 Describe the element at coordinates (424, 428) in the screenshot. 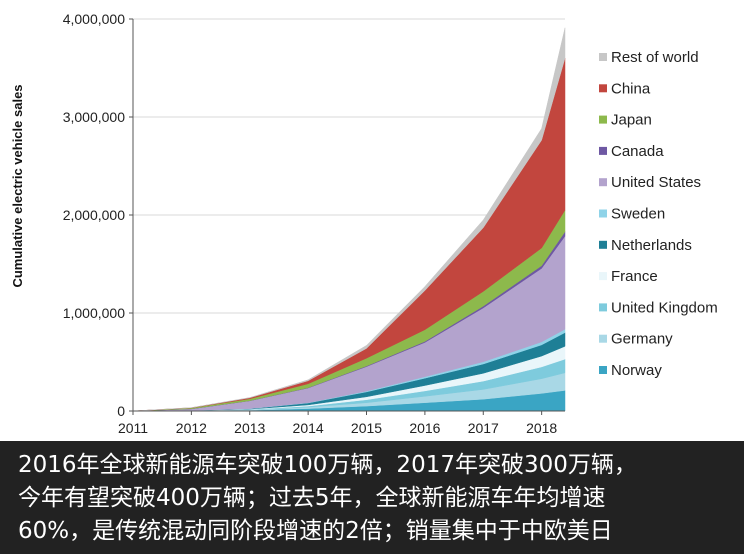

I see `x-tick-label: 2016` at that location.